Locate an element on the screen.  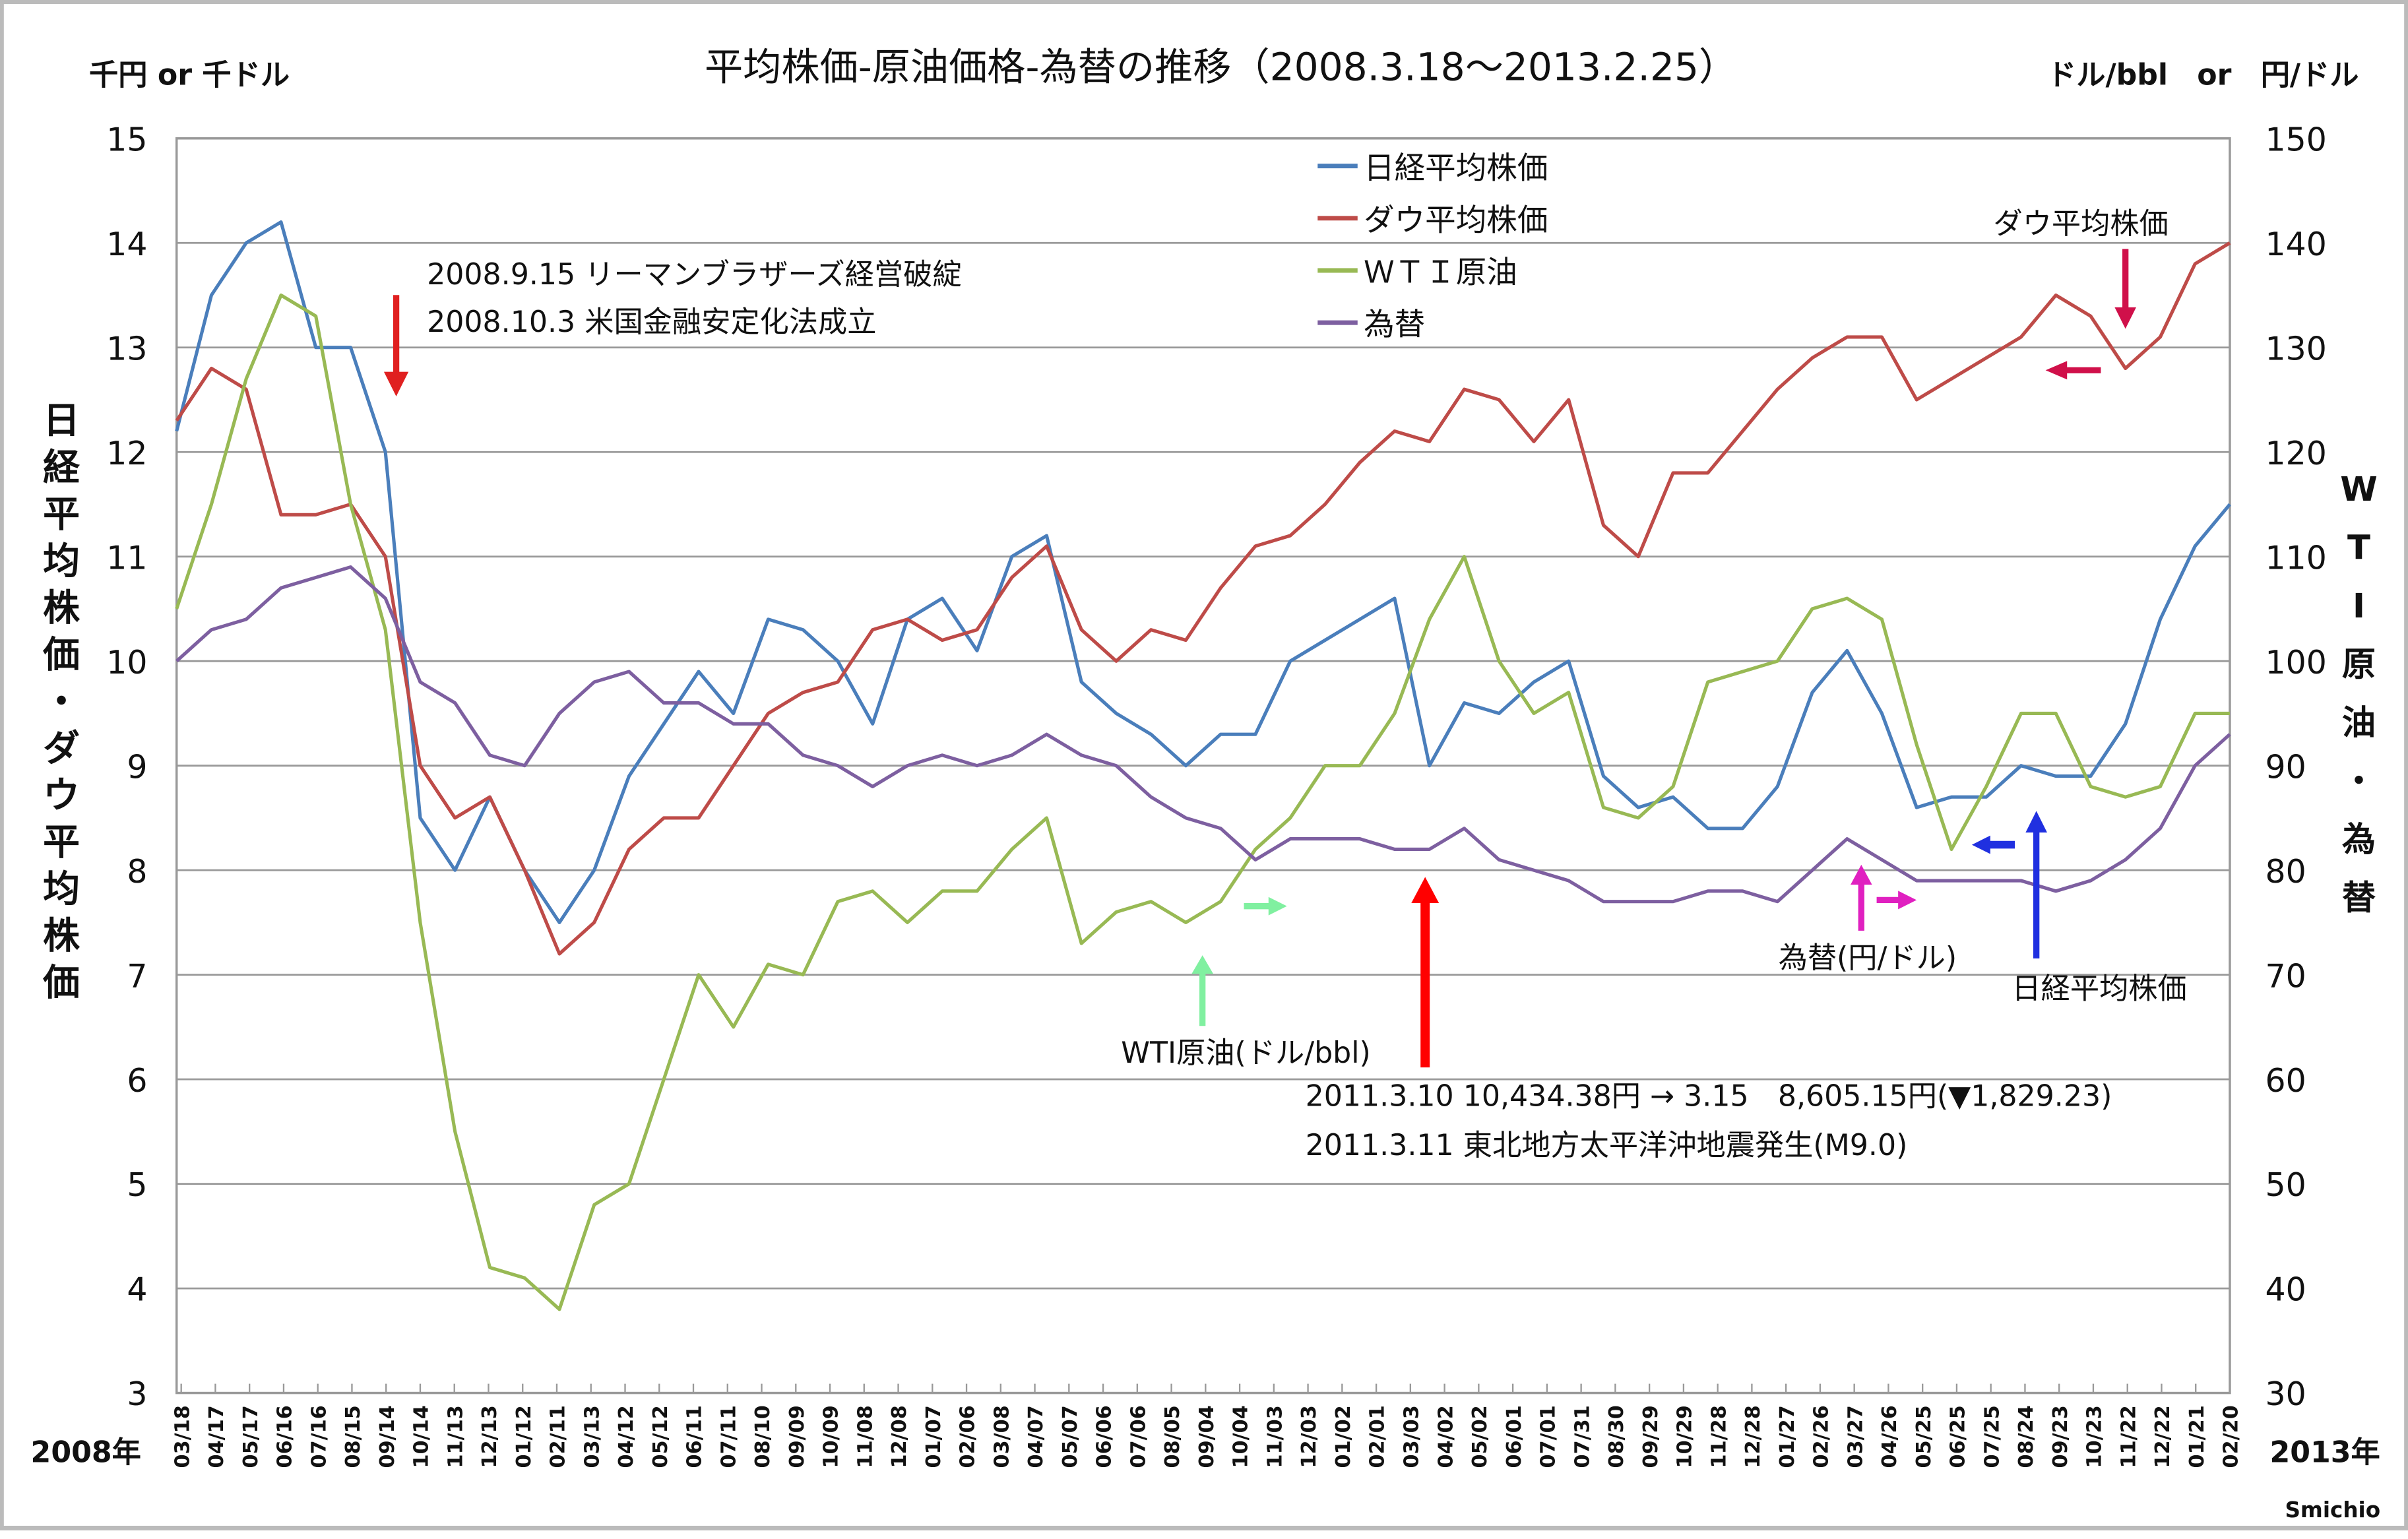
y-tick-right: 80 is located at coordinates (2285, 872).